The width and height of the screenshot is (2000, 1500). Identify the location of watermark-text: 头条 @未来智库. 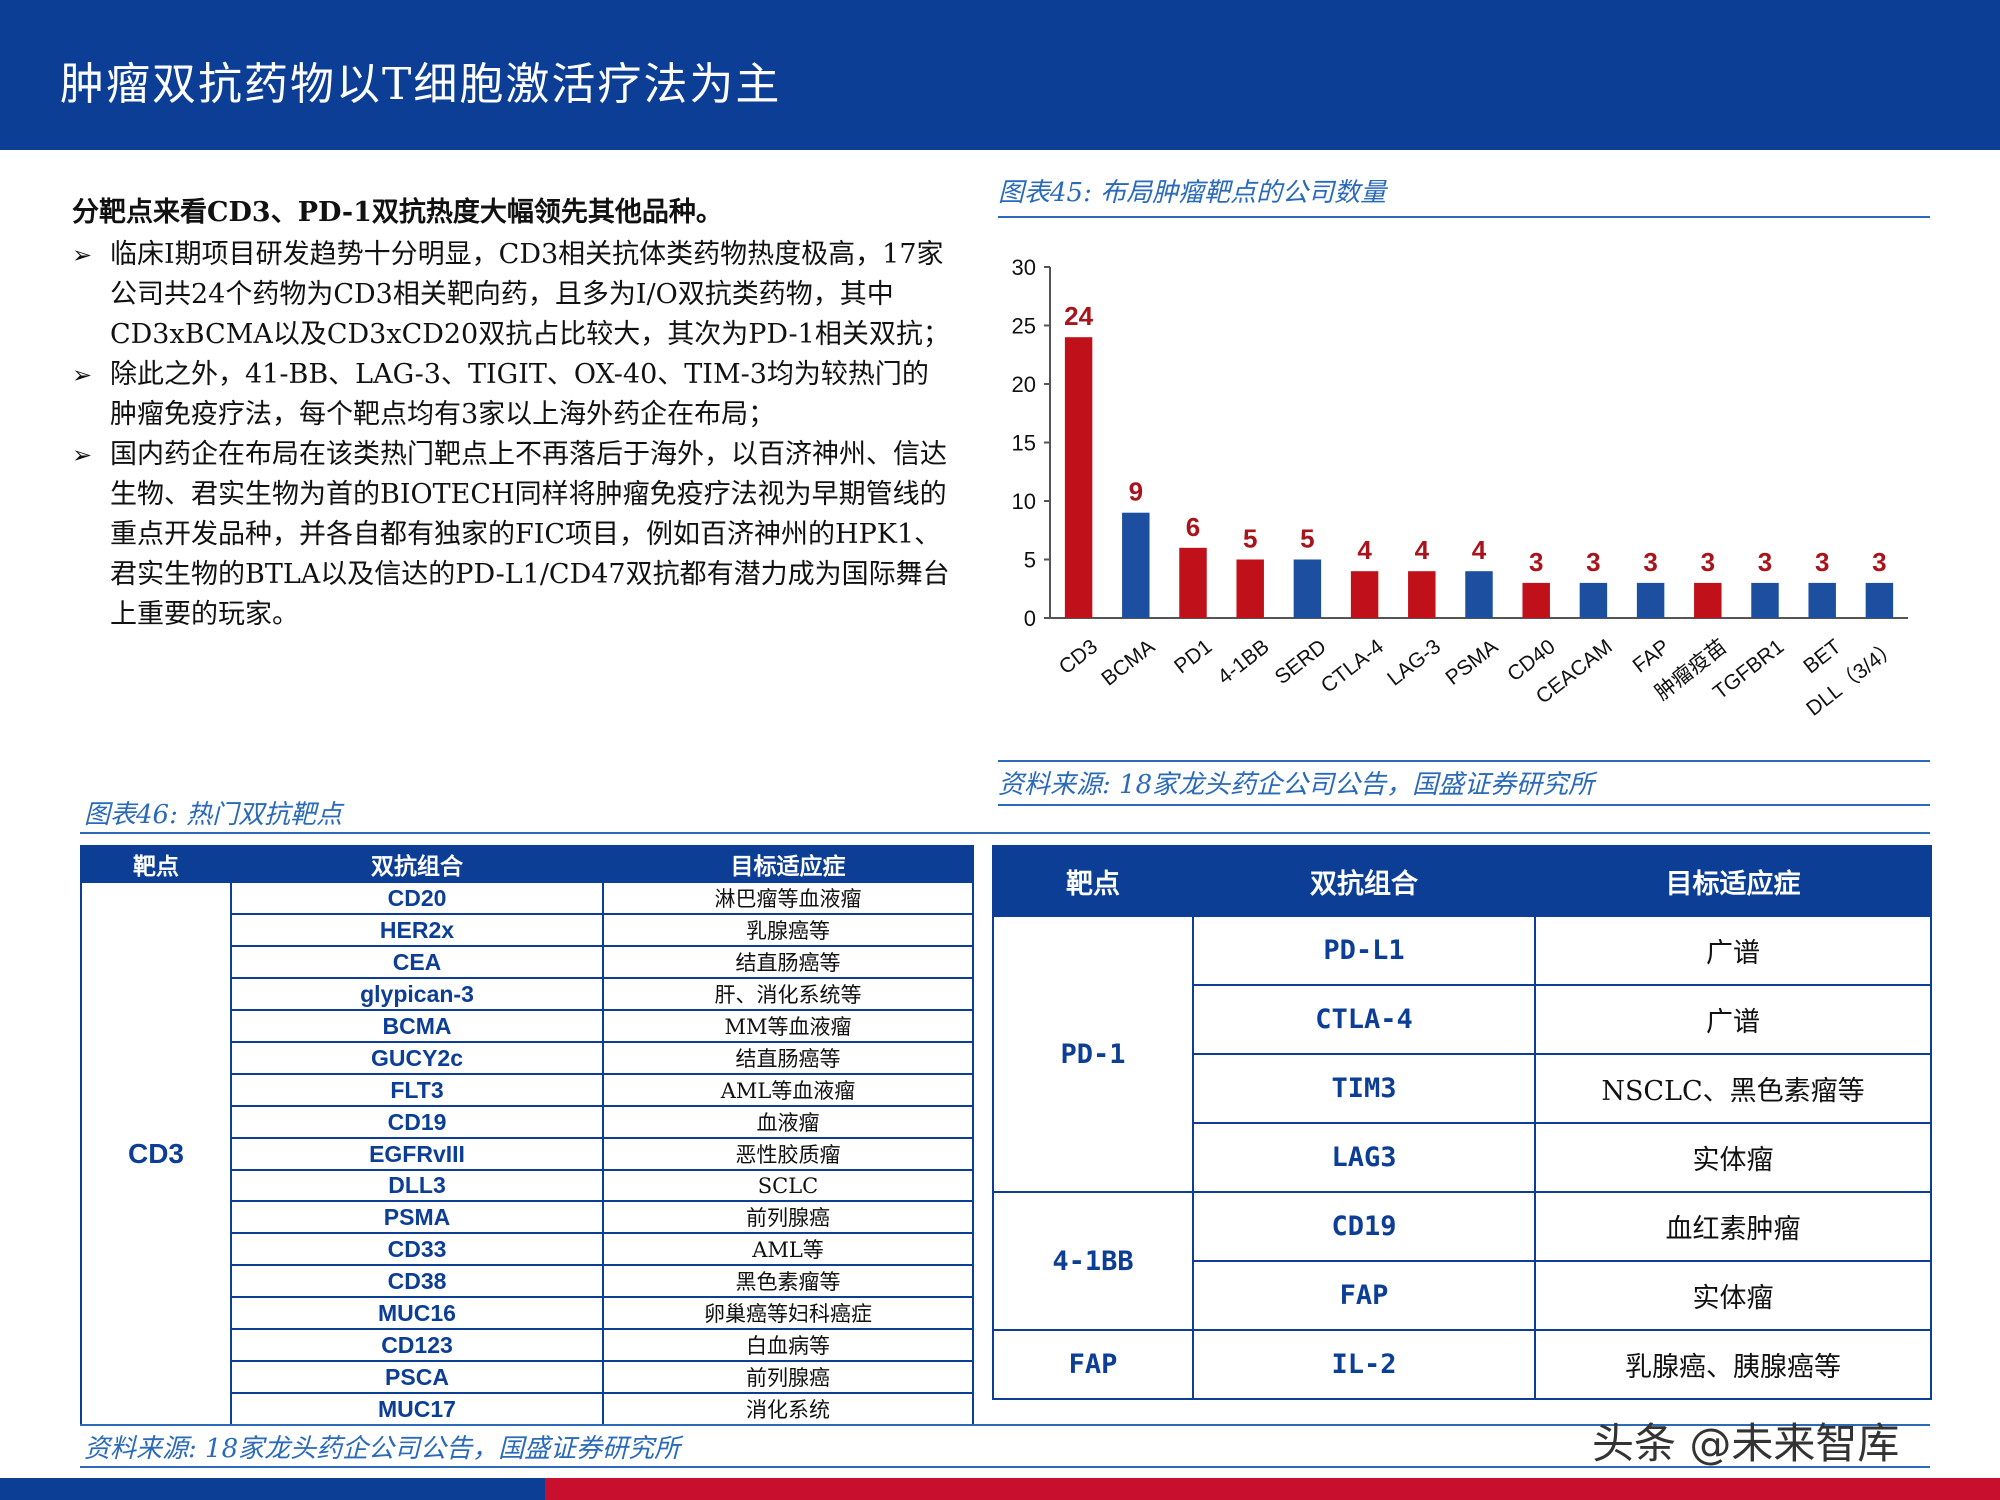
(1746, 1443).